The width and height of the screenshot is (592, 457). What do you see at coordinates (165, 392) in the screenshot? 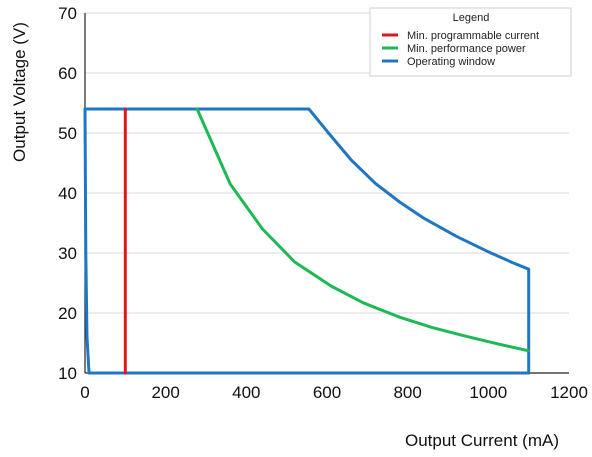
I see `x-tick-label: 200` at bounding box center [165, 392].